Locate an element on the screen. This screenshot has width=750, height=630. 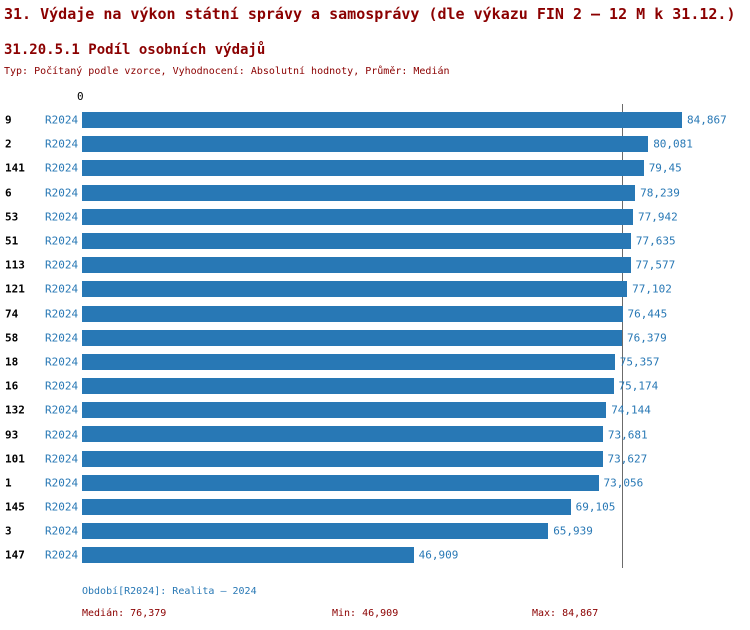
section-title: 31.20.5.1 Podíl osobních výdajů is located at coordinates (135, 50).